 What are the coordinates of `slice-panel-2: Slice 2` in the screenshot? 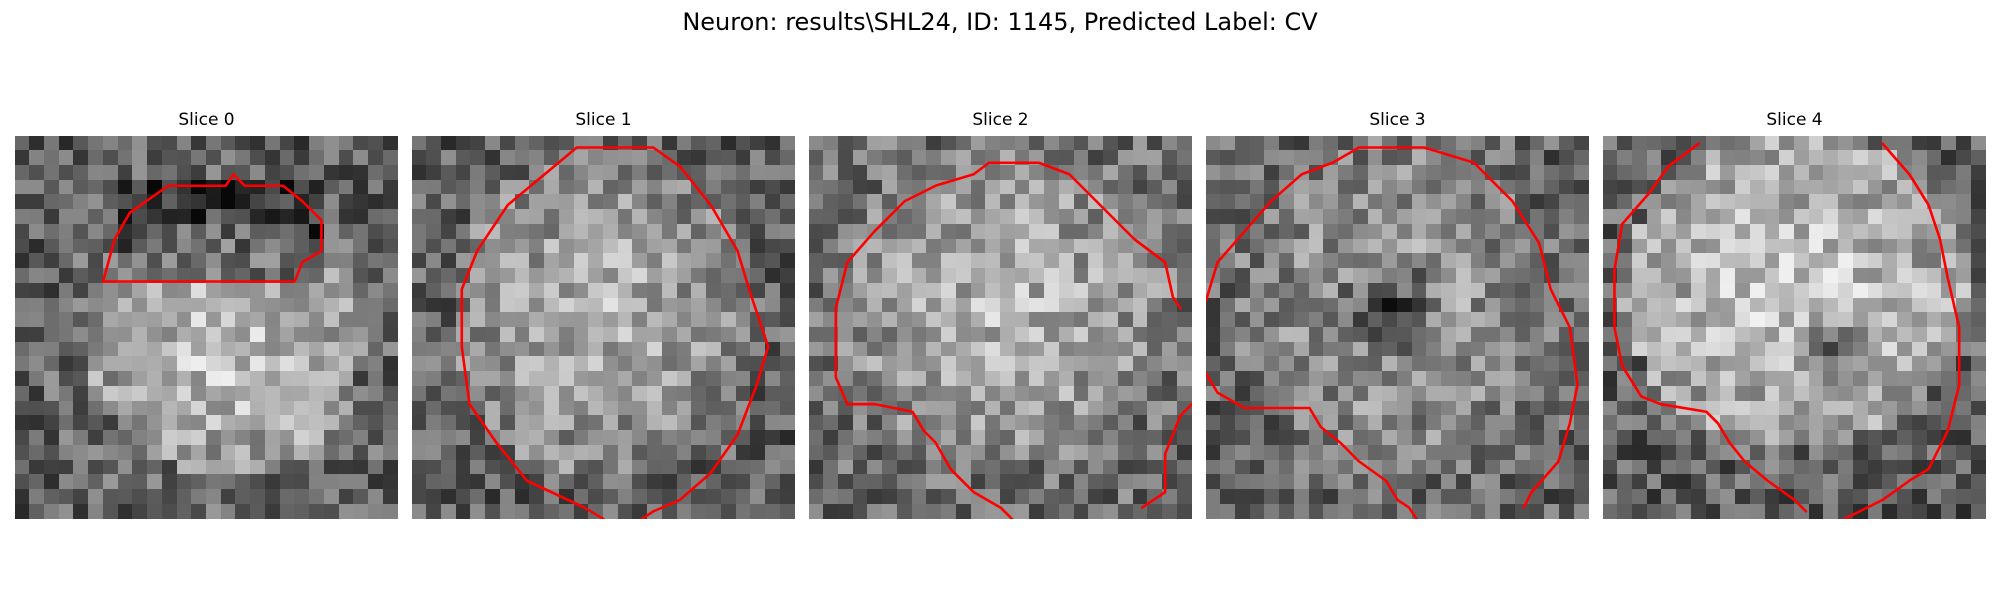 It's located at (1000, 314).